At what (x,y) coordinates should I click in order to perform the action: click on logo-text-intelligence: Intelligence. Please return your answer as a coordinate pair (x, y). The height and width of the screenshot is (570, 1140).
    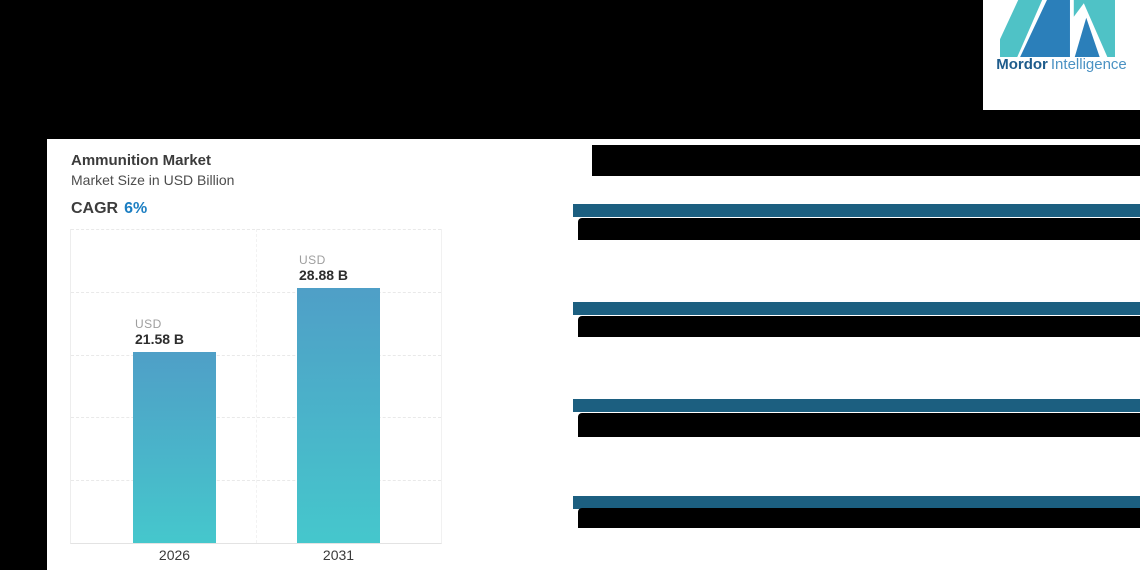
    Looking at the image, I should click on (1088, 64).